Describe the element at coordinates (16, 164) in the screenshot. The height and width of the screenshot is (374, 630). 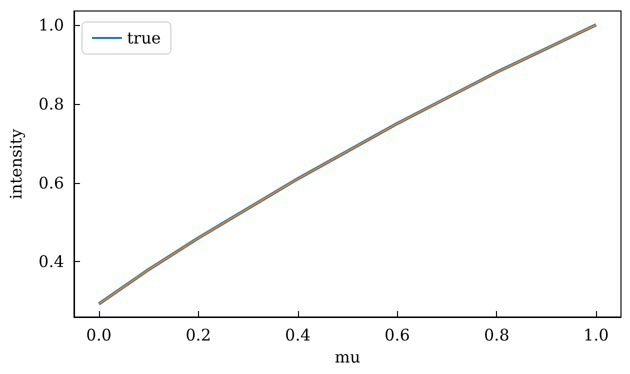
I see `y-axis-title: intensity` at that location.